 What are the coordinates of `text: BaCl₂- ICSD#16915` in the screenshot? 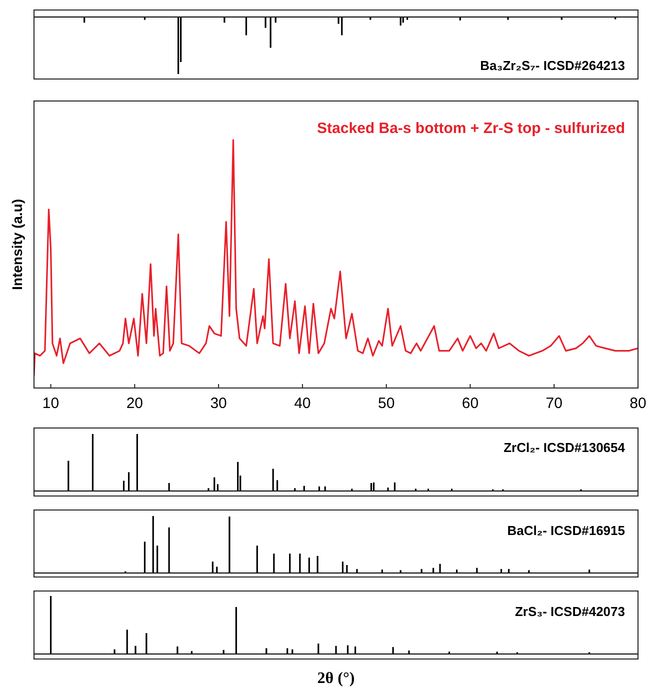 It's located at (566, 530).